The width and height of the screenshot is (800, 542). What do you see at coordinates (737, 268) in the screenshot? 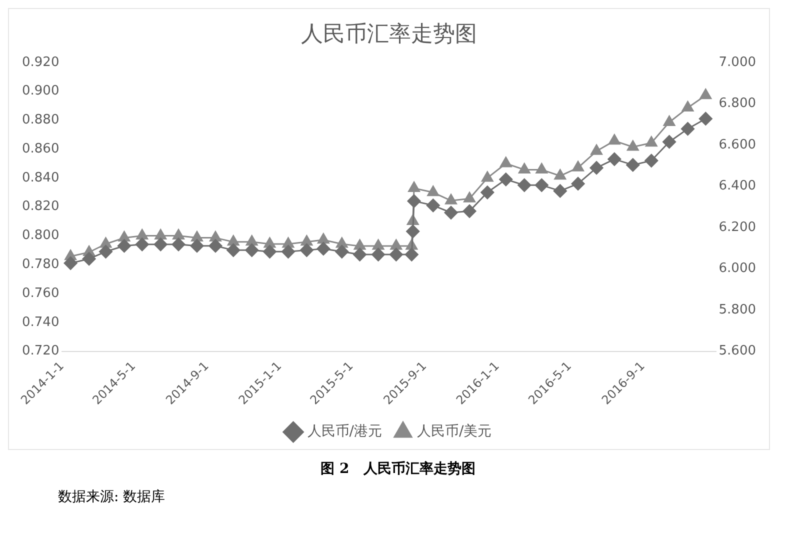
I see `y2-tick-label: 6.000` at bounding box center [737, 268].